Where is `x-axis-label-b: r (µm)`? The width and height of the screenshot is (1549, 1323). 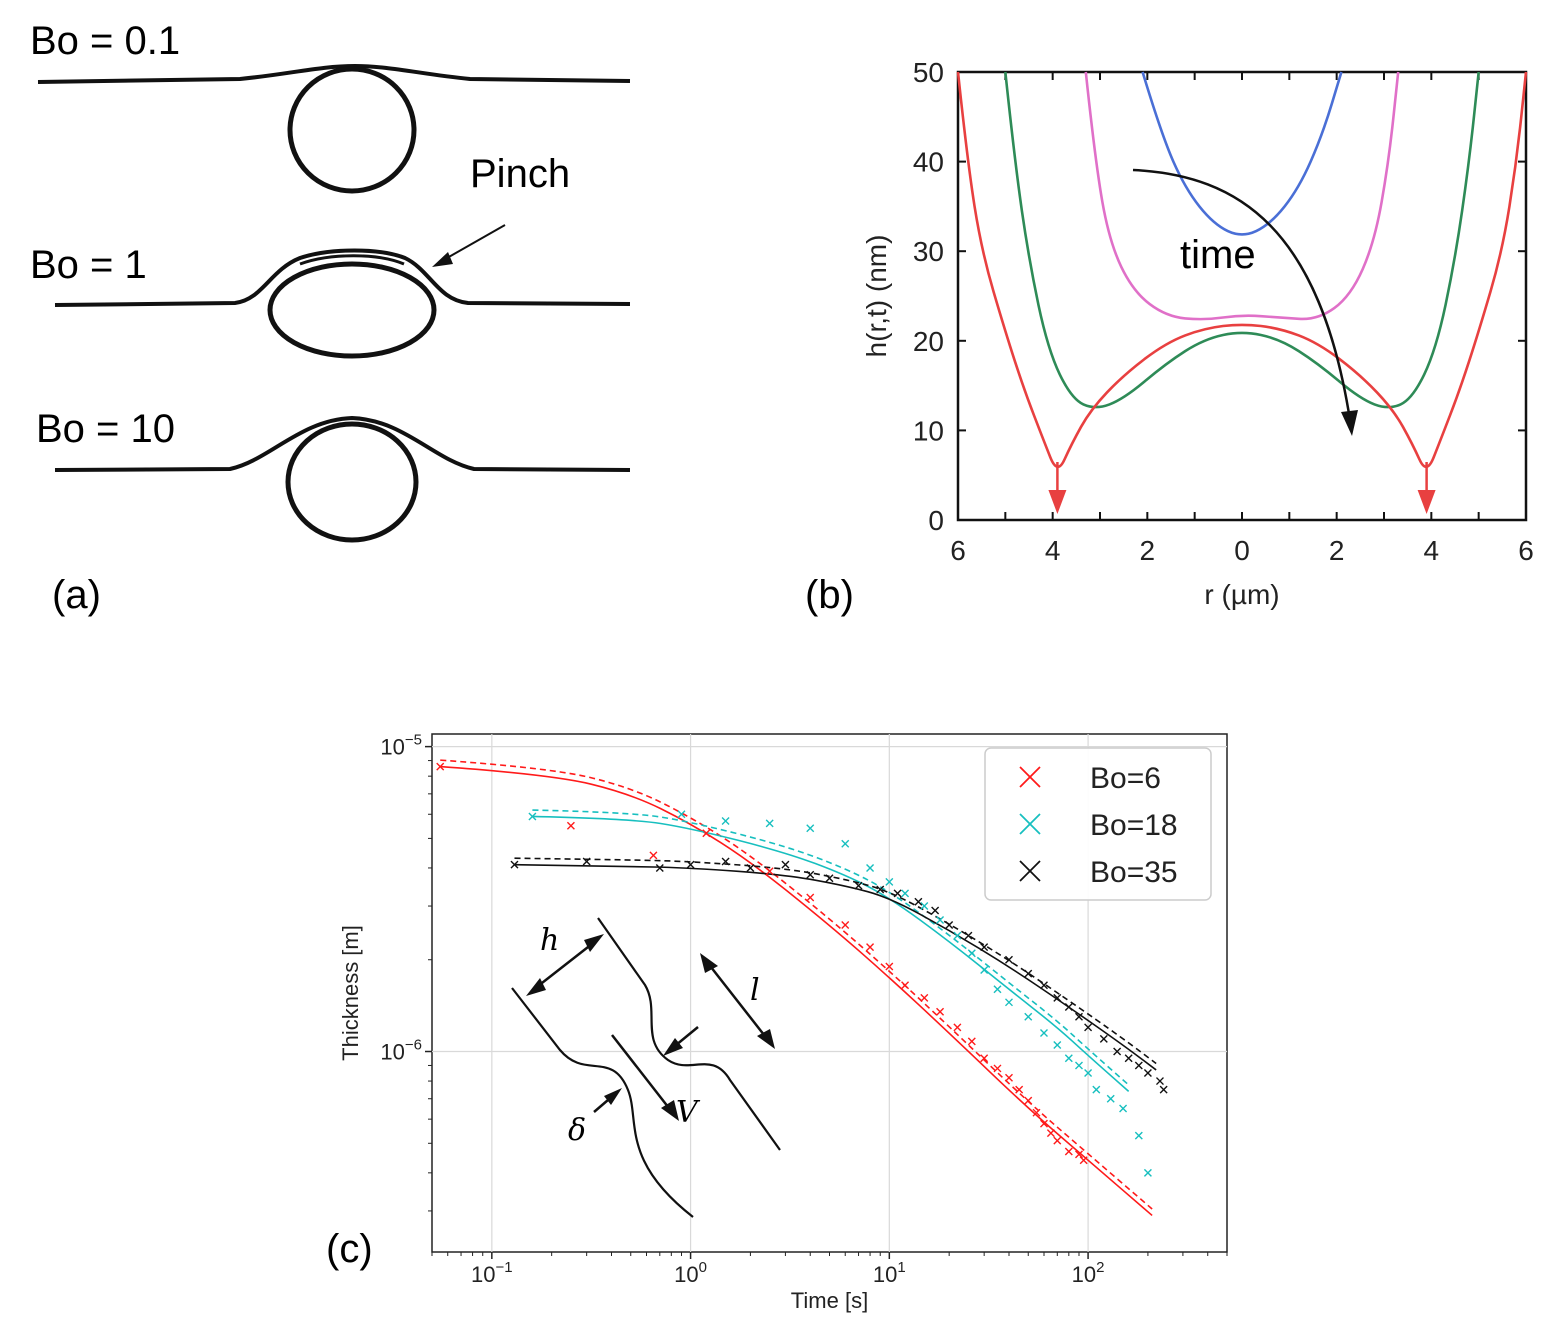
x-axis-label-b: r (µm) is located at coordinates (1241, 594).